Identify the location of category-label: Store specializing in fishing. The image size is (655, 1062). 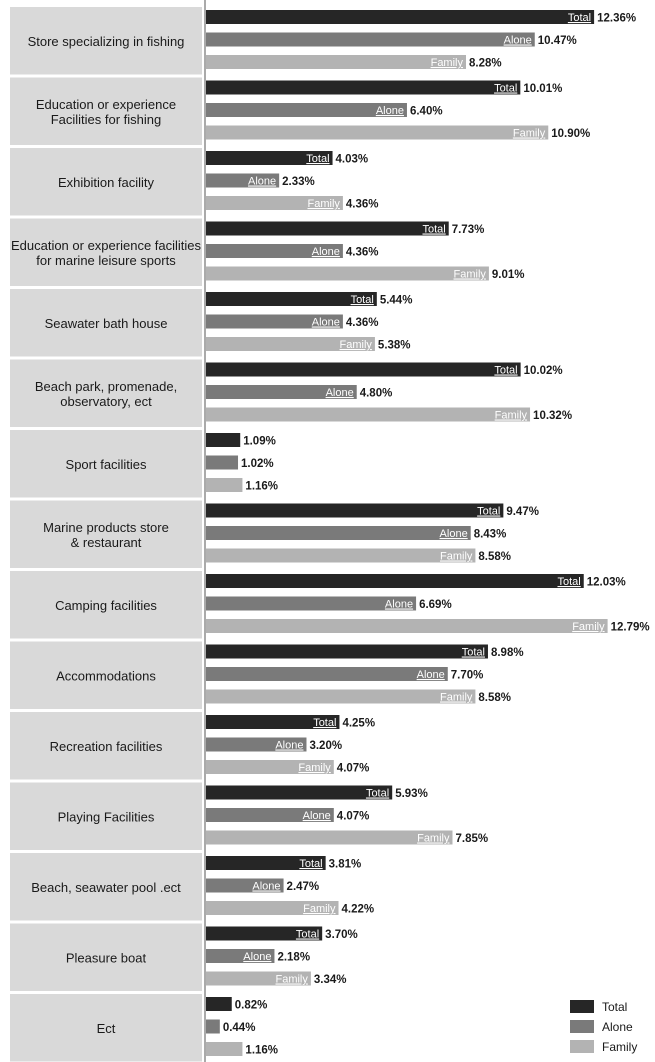
(106, 41).